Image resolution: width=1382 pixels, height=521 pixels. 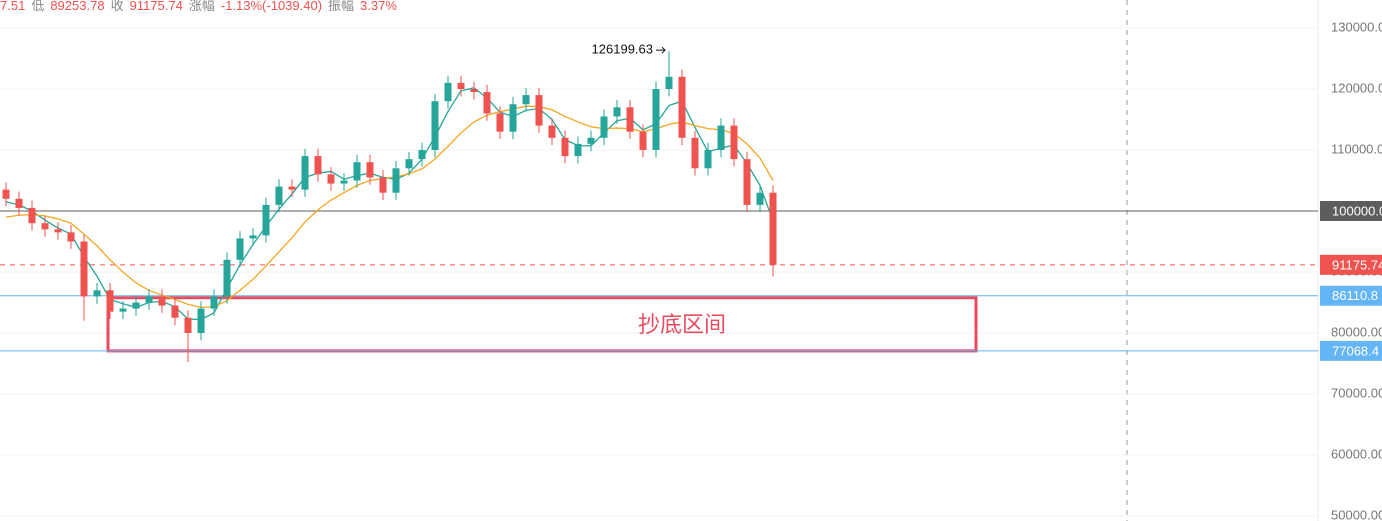 What do you see at coordinates (1356, 453) in the screenshot?
I see `y-tick-label: 60000.00` at bounding box center [1356, 453].